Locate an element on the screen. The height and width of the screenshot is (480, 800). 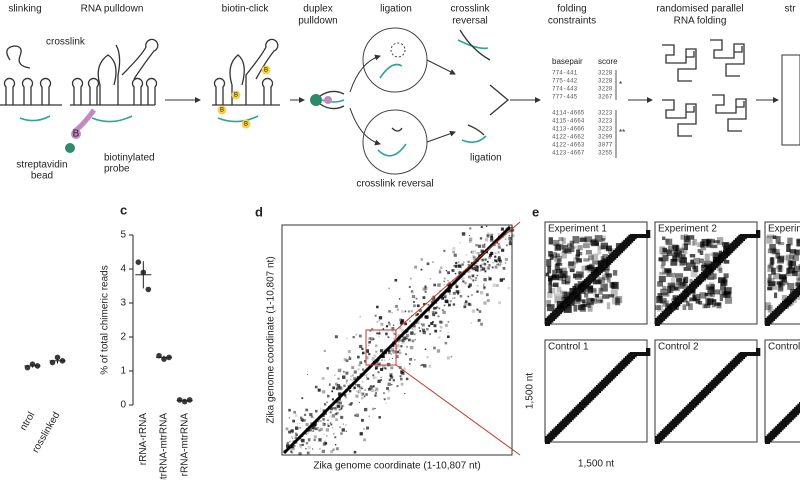
partner is located at coordinates (238, 119).